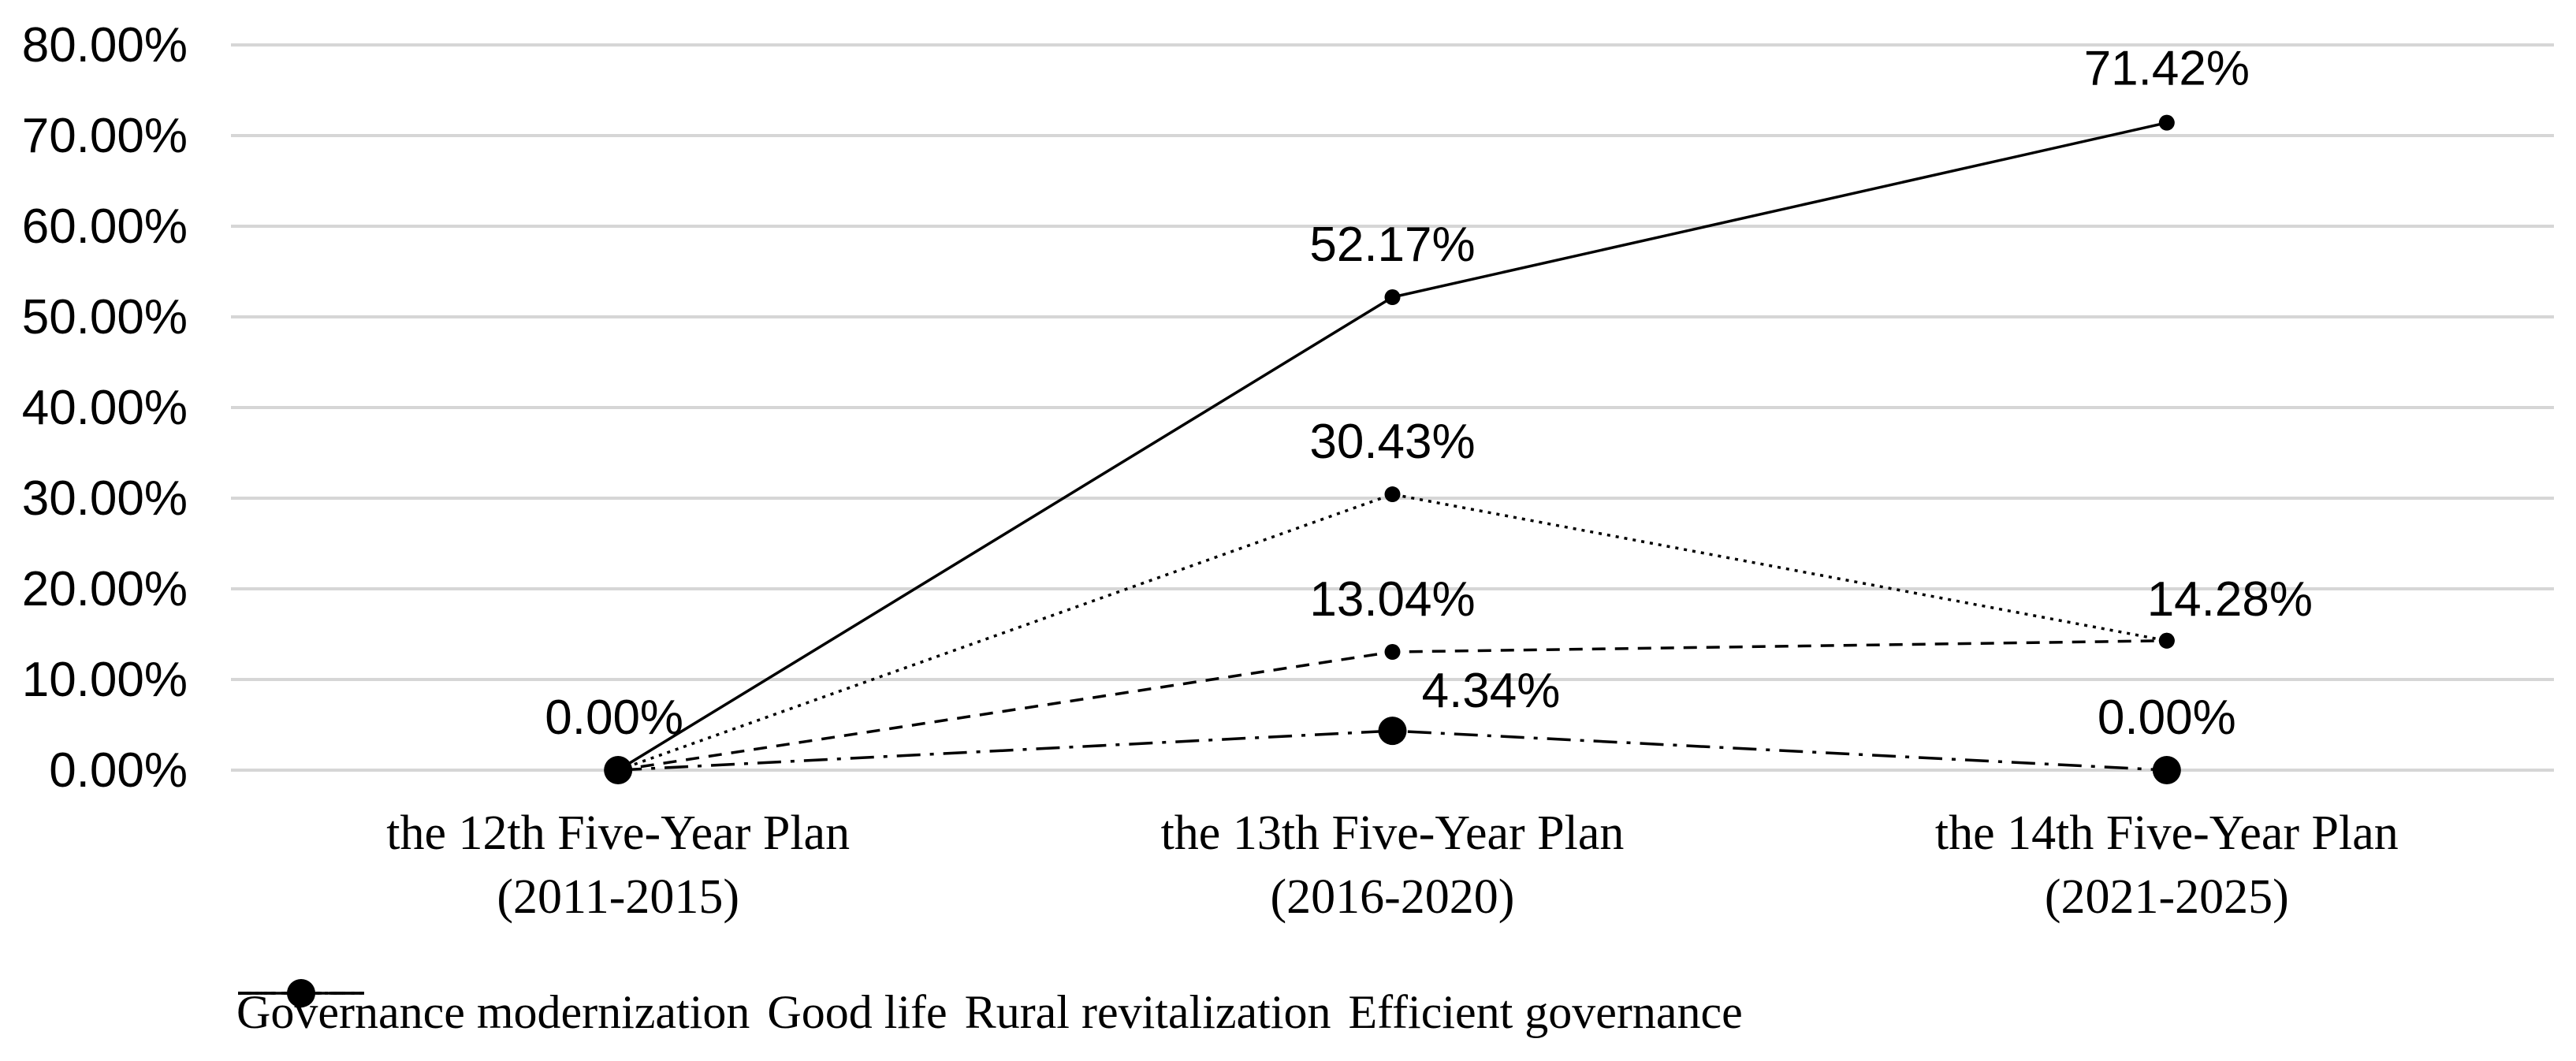 This screenshot has width=2576, height=1061. Describe the element at coordinates (1393, 833) in the screenshot. I see `x-axis-category-label: the 13th Five-Year Plan` at that location.